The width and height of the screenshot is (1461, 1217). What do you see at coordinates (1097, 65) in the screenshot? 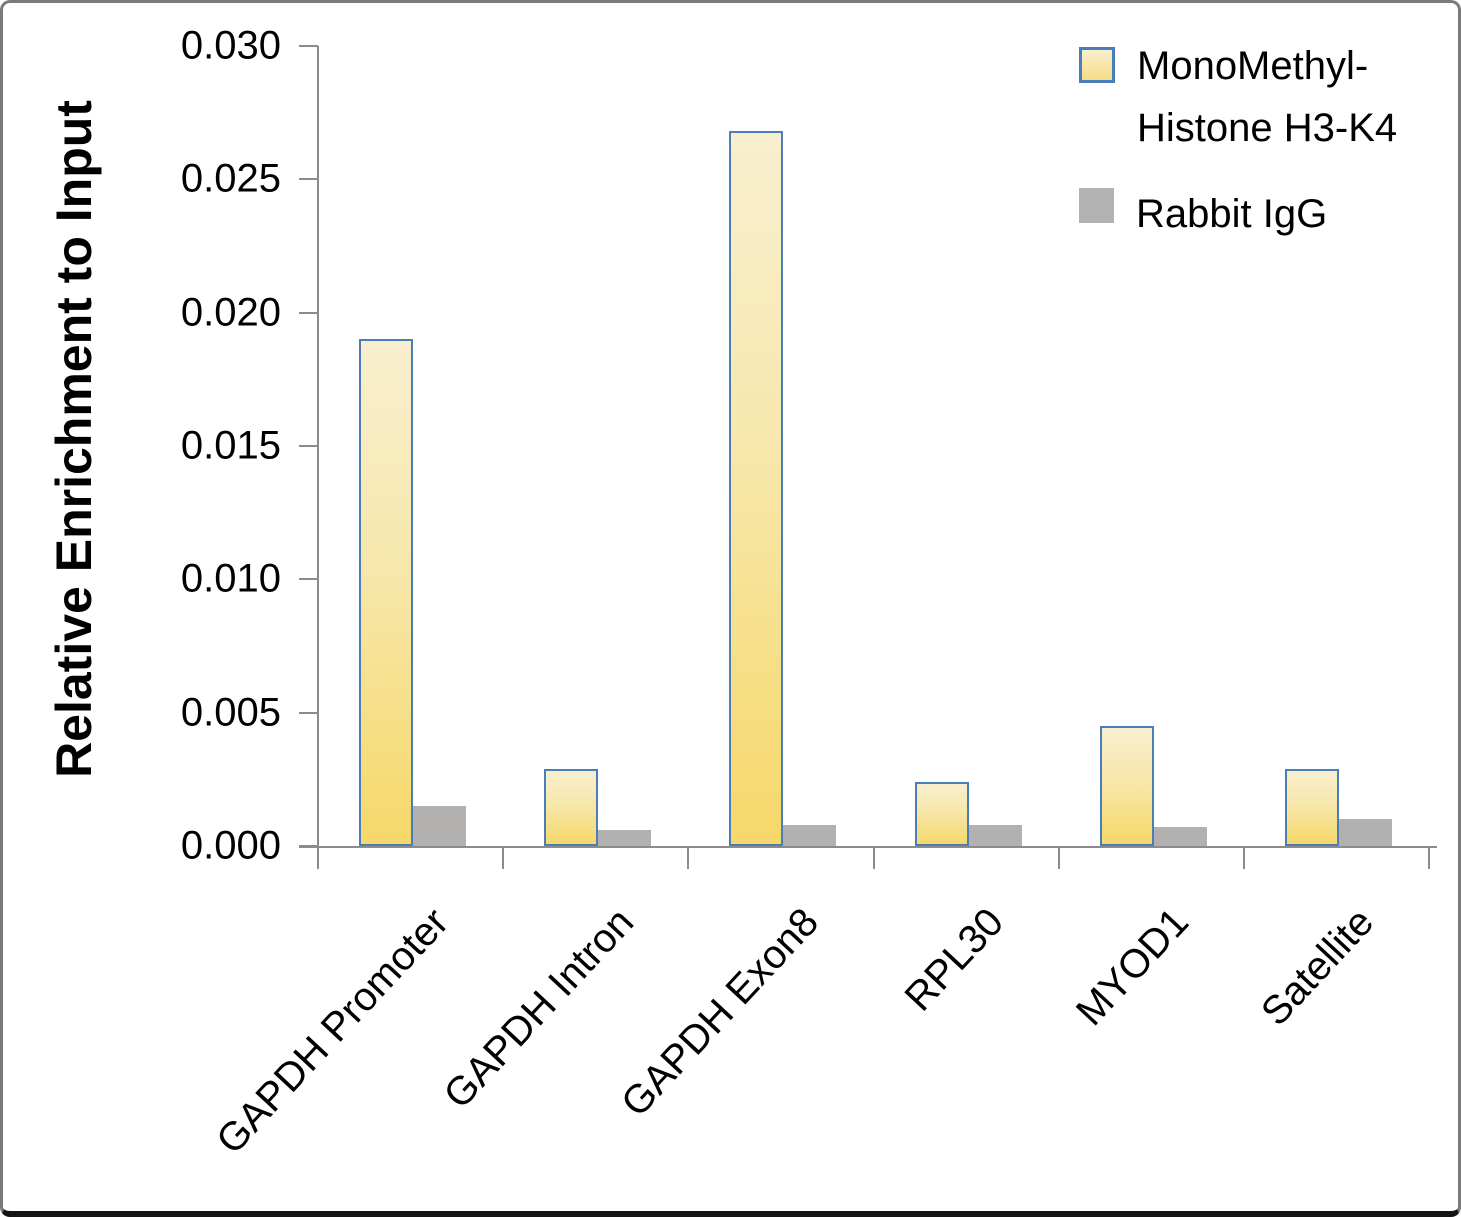
I see `legend-swatch-monomethyl` at bounding box center [1097, 65].